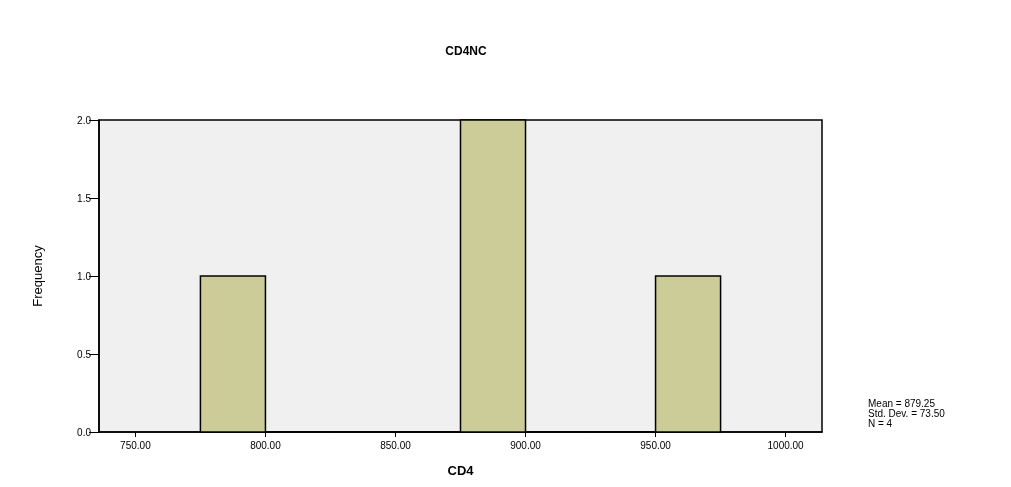  What do you see at coordinates (37, 275) in the screenshot?
I see `y-axis-title: Frequency` at bounding box center [37, 275].